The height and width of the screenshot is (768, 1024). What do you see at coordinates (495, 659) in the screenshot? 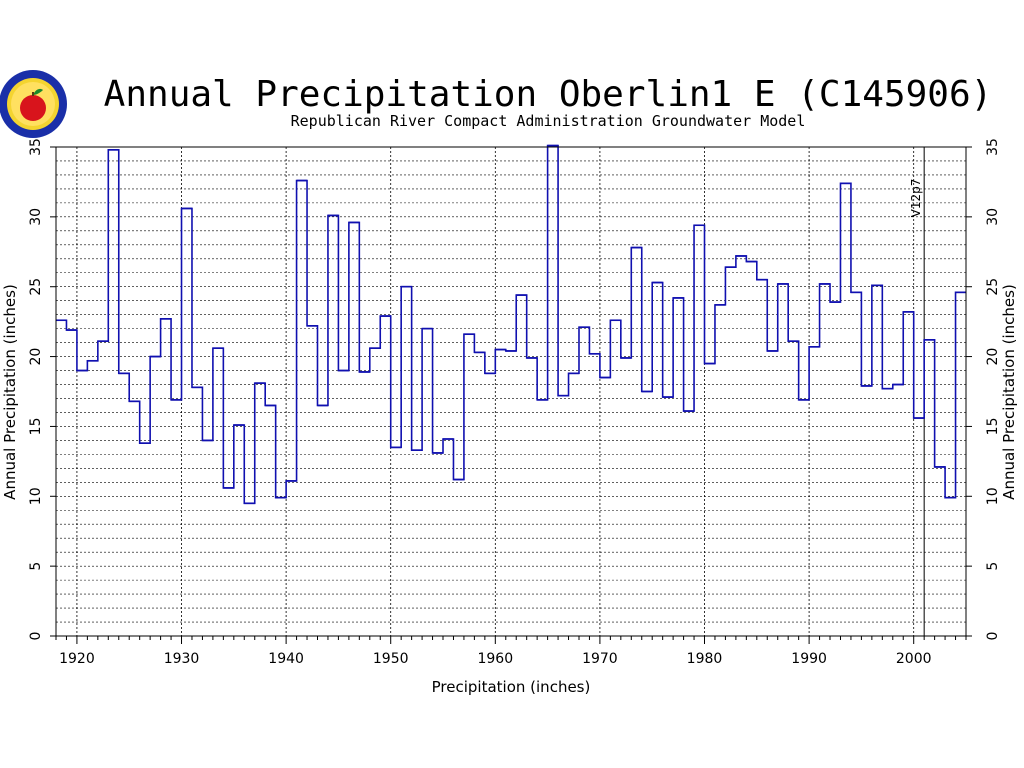
I see `x-tick-label: 1960` at bounding box center [495, 659].